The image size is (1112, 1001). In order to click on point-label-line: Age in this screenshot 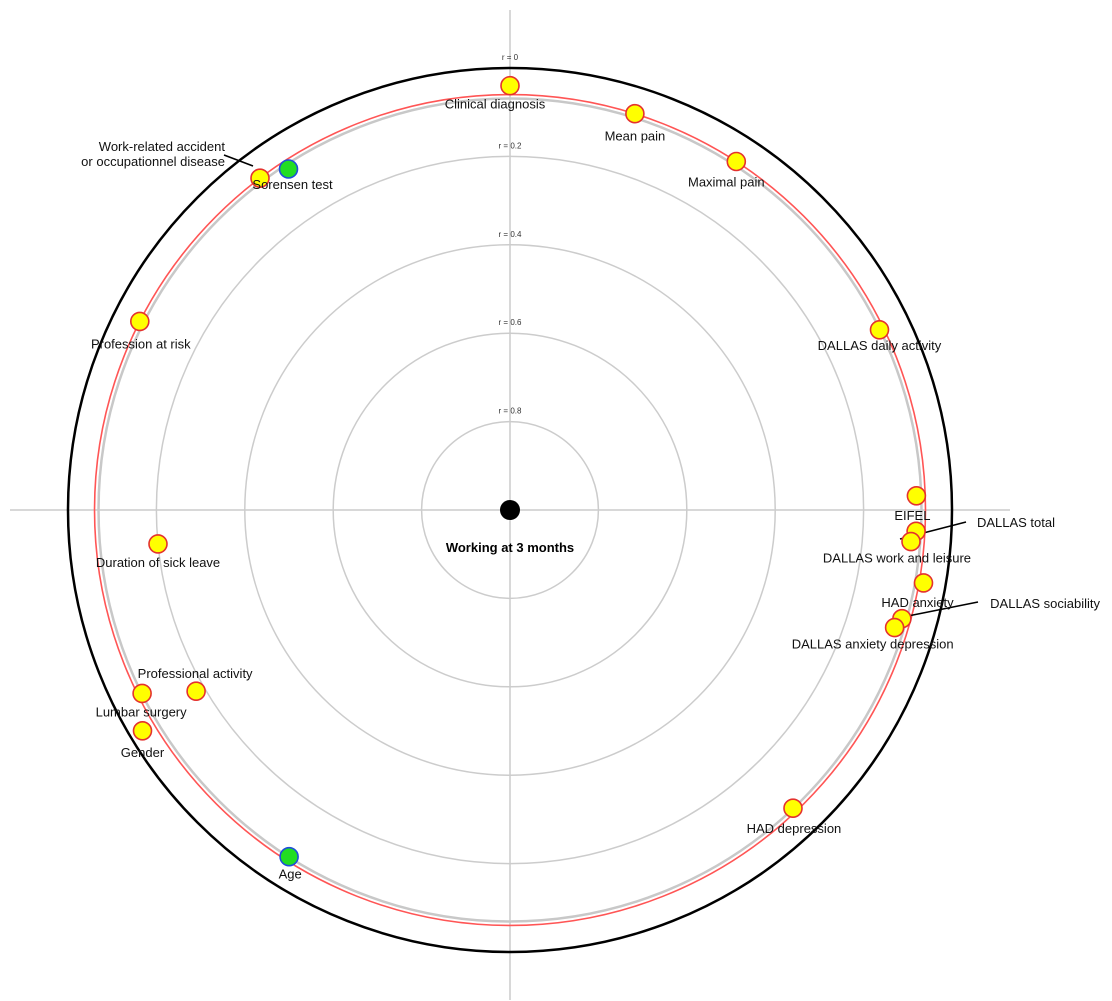, I will do `click(290, 874)`.